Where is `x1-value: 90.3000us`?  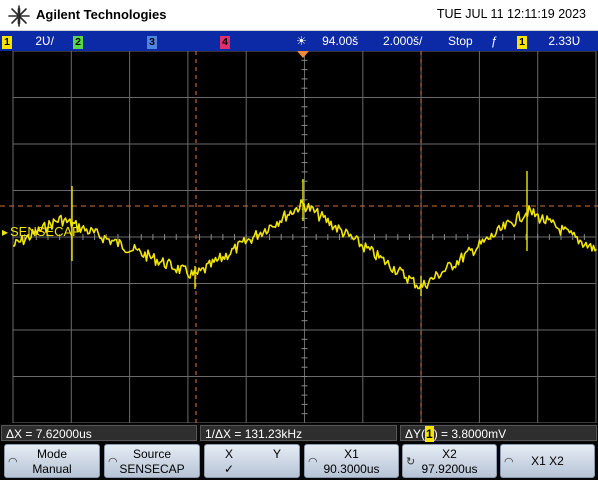 x1-value: 90.3000us is located at coordinates (351, 469).